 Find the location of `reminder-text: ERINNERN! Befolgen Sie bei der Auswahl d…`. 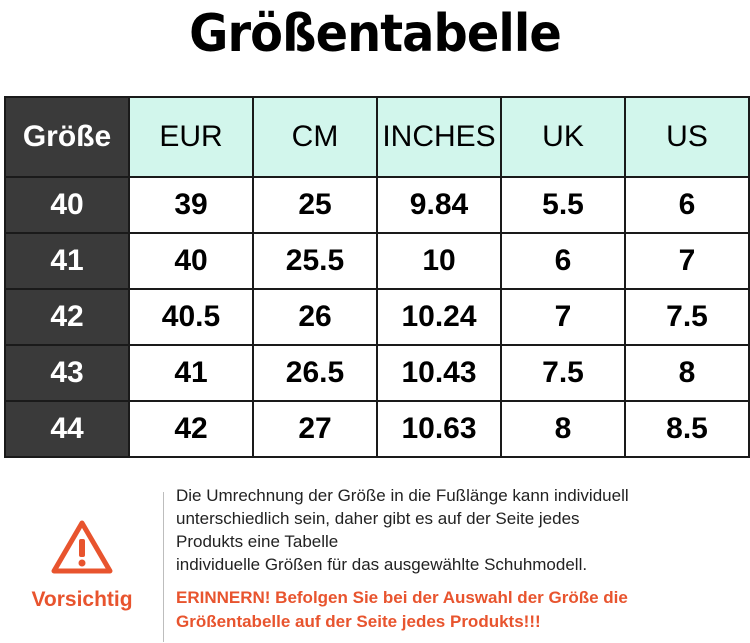

reminder-text: ERINNERN! Befolgen Sie bei der Auswahl d… is located at coordinates (459, 610).